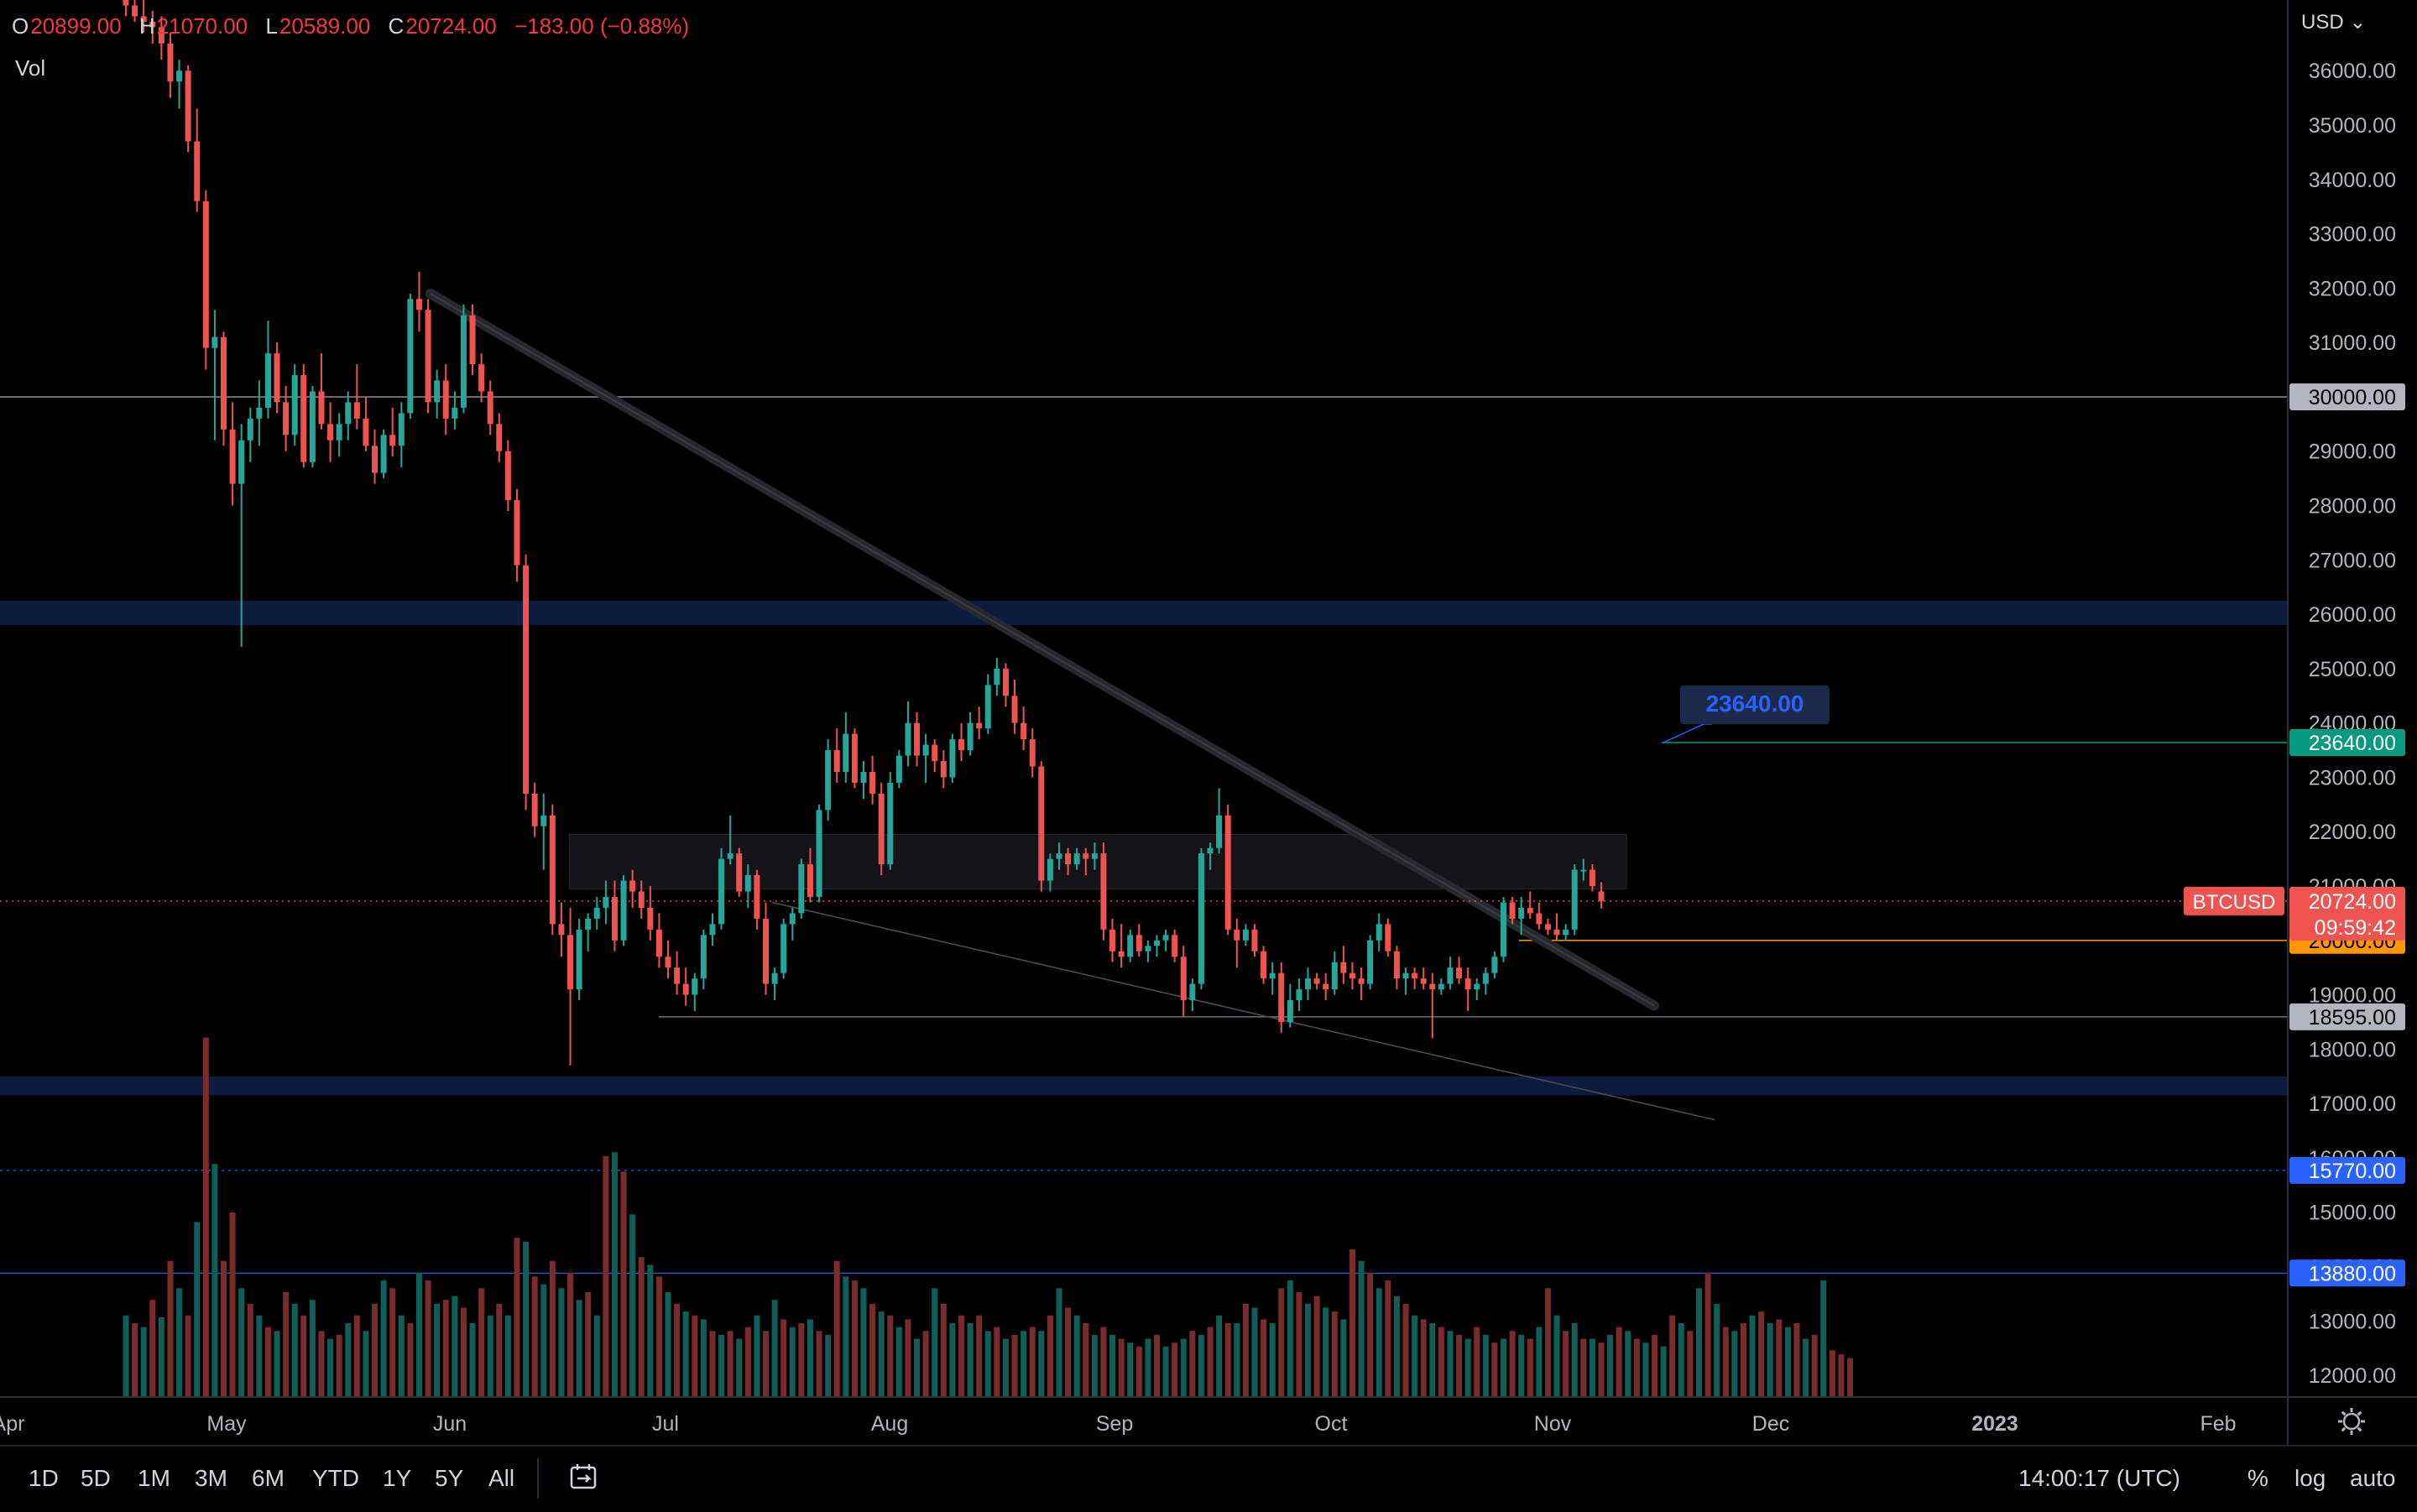 This screenshot has width=2417, height=1512. Describe the element at coordinates (665, 1424) in the screenshot. I see `time-tick-label: Jul` at that location.